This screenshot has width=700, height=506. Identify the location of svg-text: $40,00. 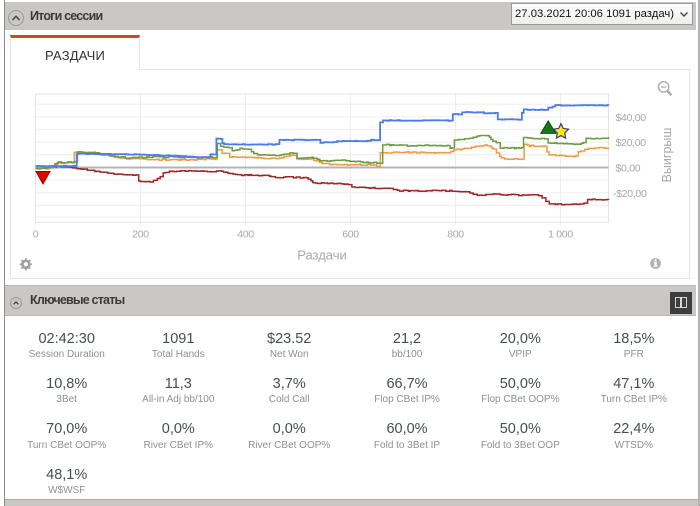
(631, 118).